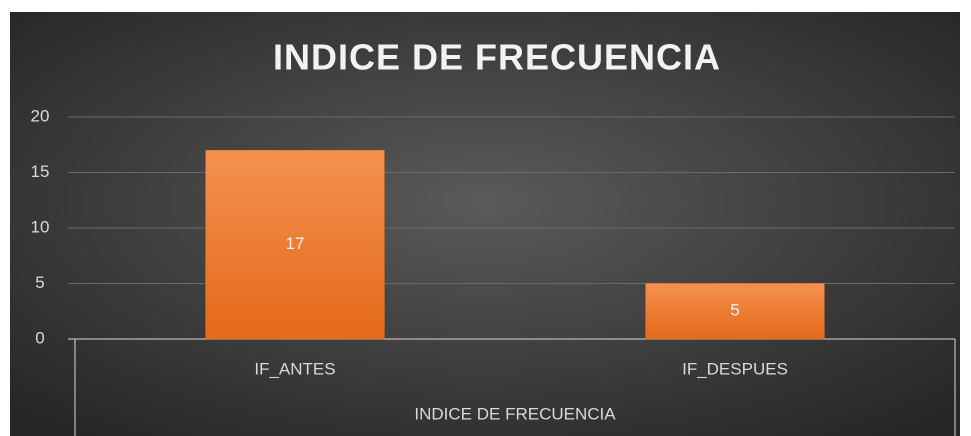 The width and height of the screenshot is (971, 436). What do you see at coordinates (497, 57) in the screenshot?
I see `chart-title: INDICE DE FRECUENCIA` at bounding box center [497, 57].